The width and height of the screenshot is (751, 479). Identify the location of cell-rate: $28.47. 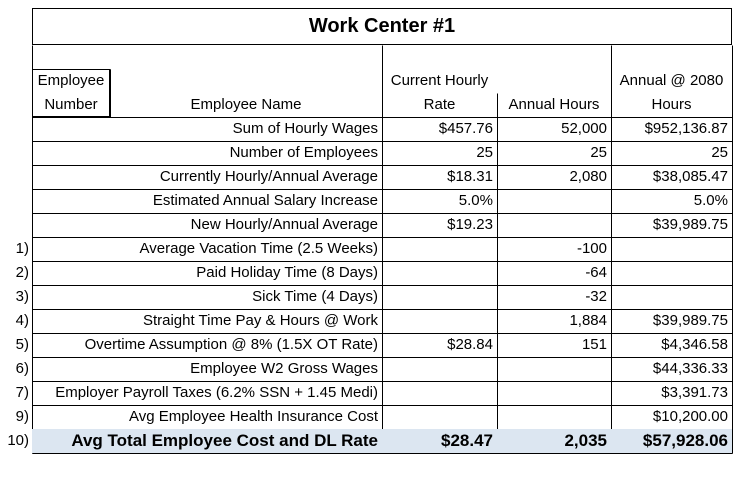
(439, 441).